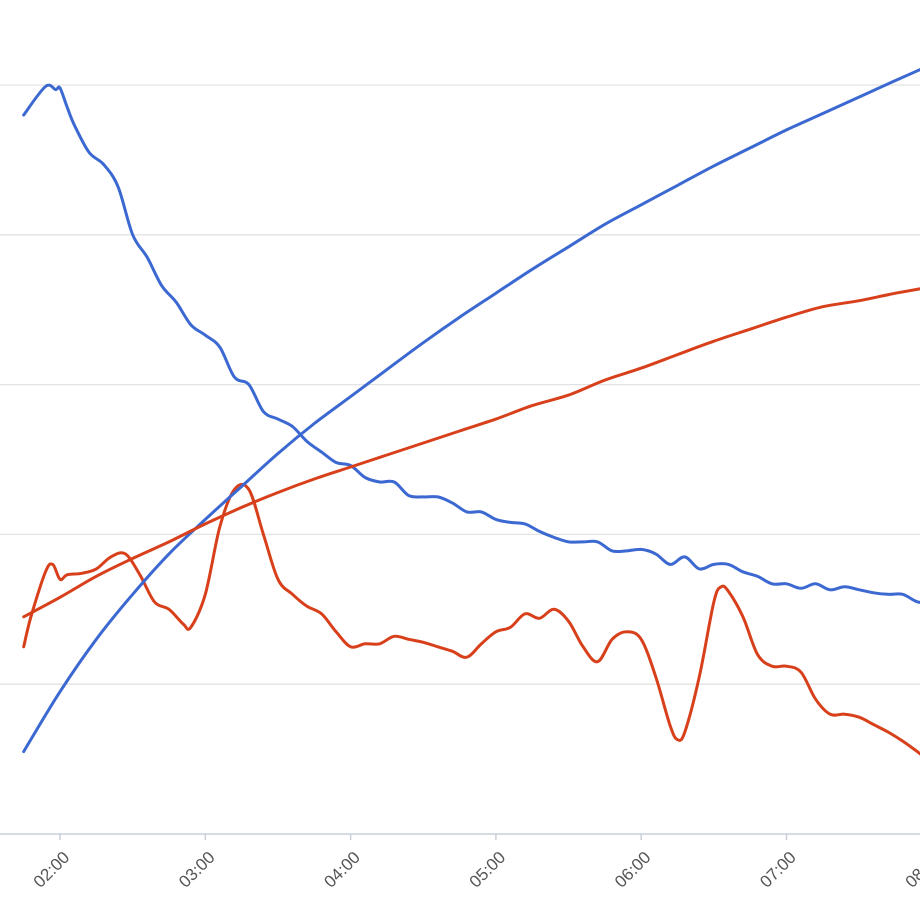  I want to click on x-axis: 02:00 03:00 04:00 05:00 06:00 07:00 08:00, so click(460, 862).